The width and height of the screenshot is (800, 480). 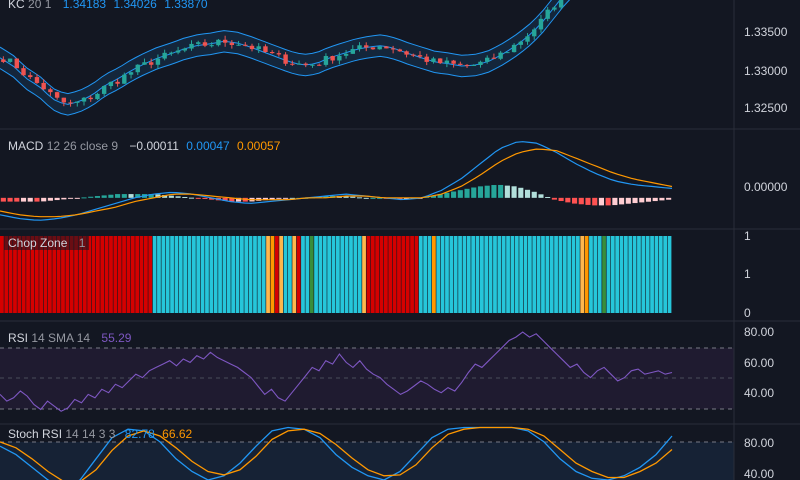 What do you see at coordinates (90, 434) in the screenshot?
I see `stoch-params: 14 14 3 3` at bounding box center [90, 434].